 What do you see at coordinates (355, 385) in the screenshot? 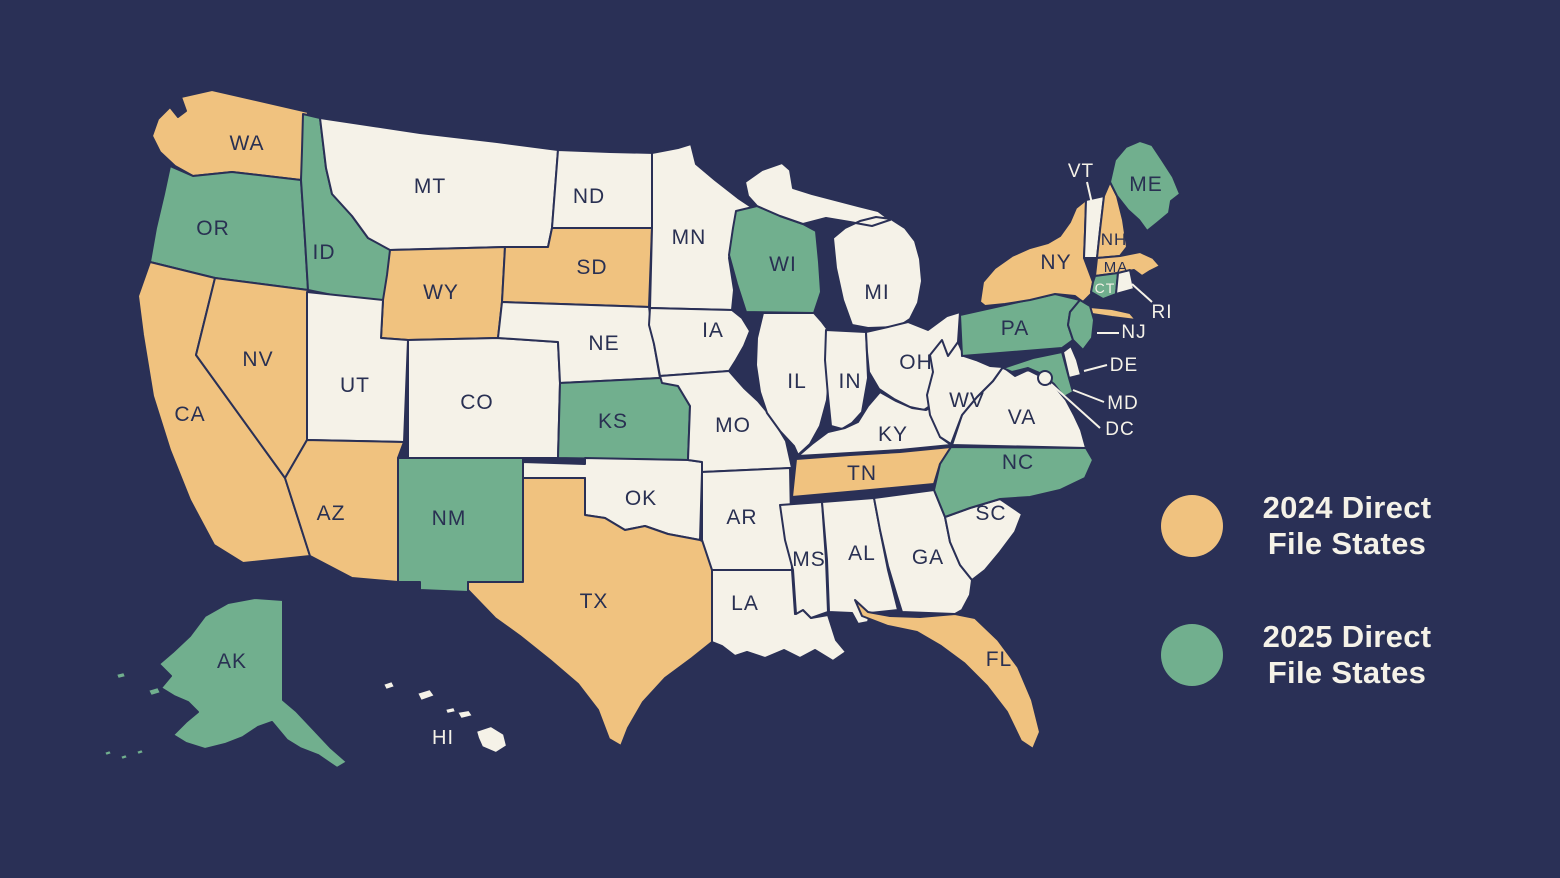
I see `state-label-ut: UT` at bounding box center [355, 385].